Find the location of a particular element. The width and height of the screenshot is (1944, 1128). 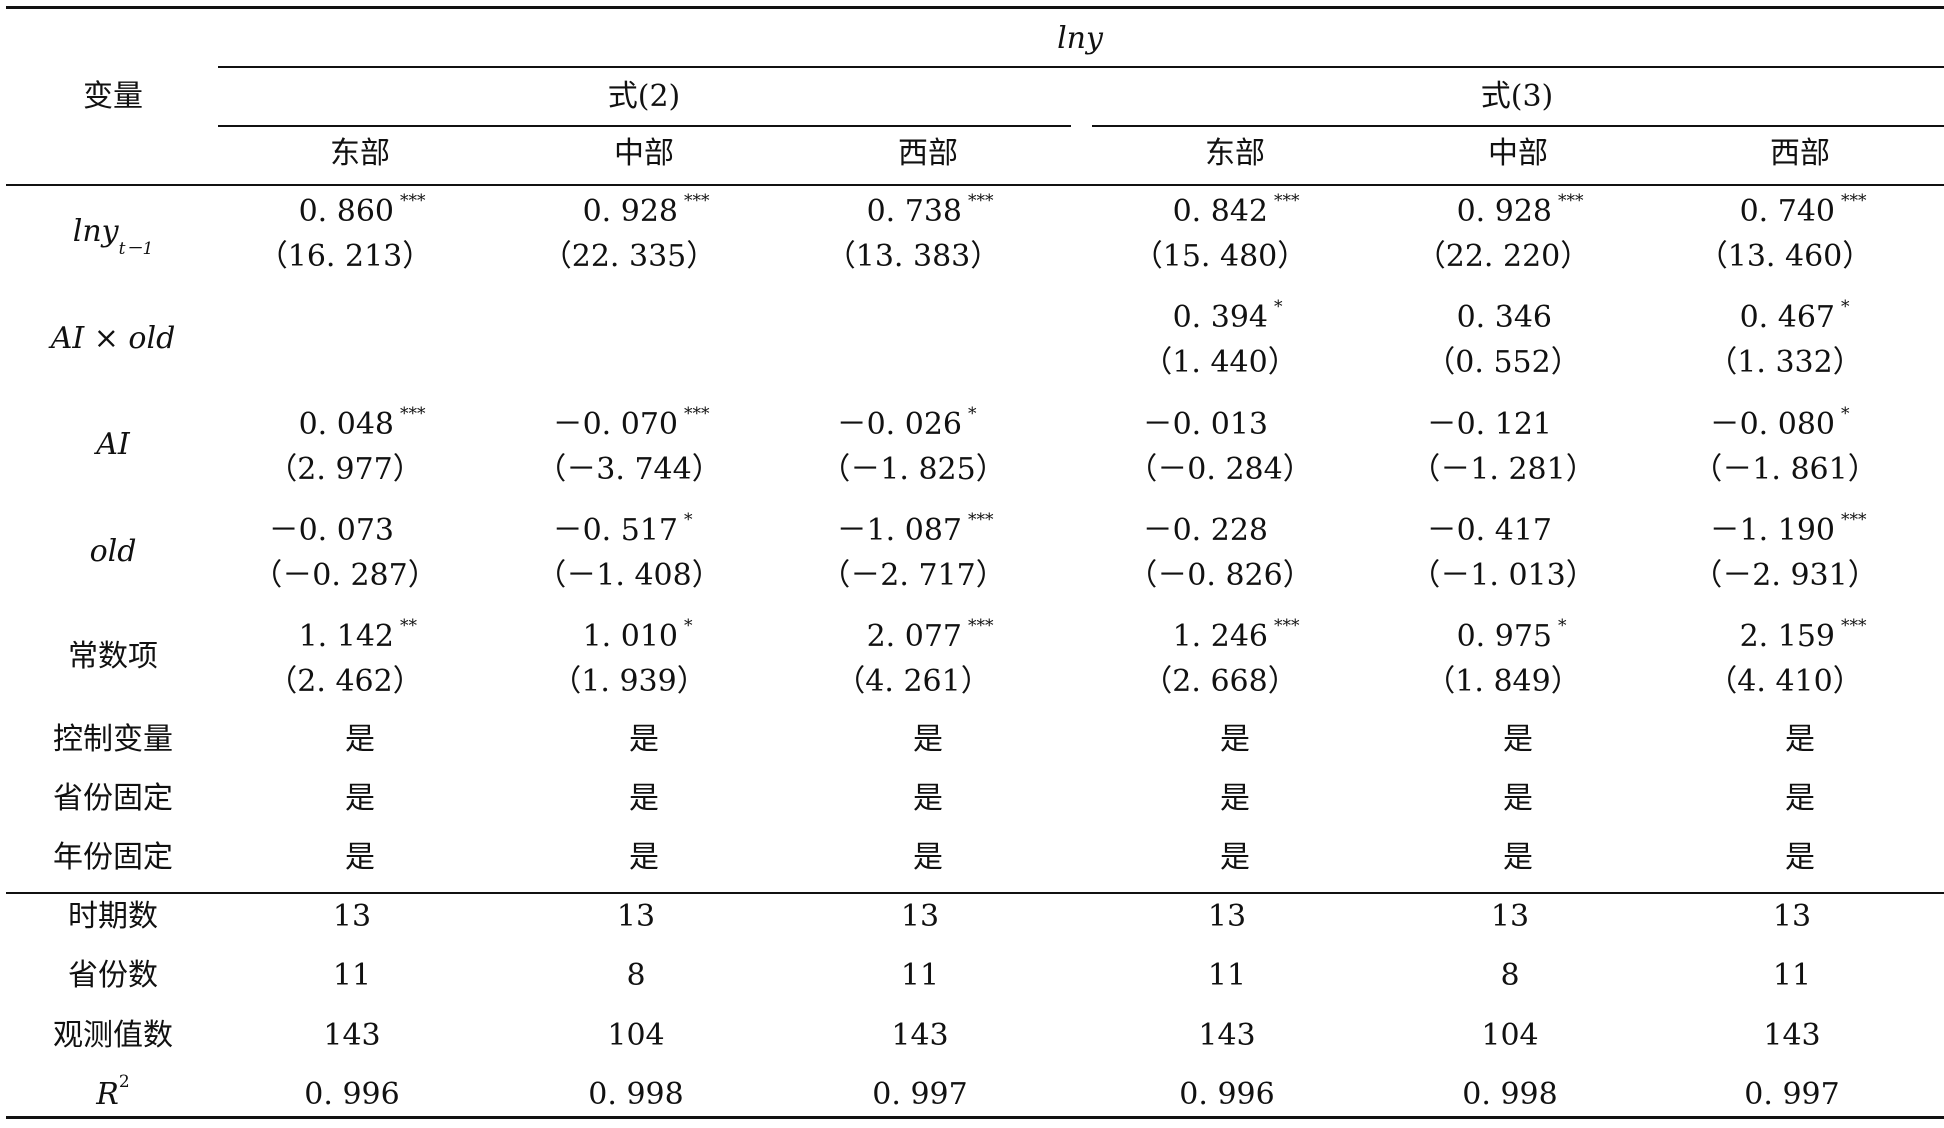

dependent-variable-header: lny is located at coordinates (1080, 38).